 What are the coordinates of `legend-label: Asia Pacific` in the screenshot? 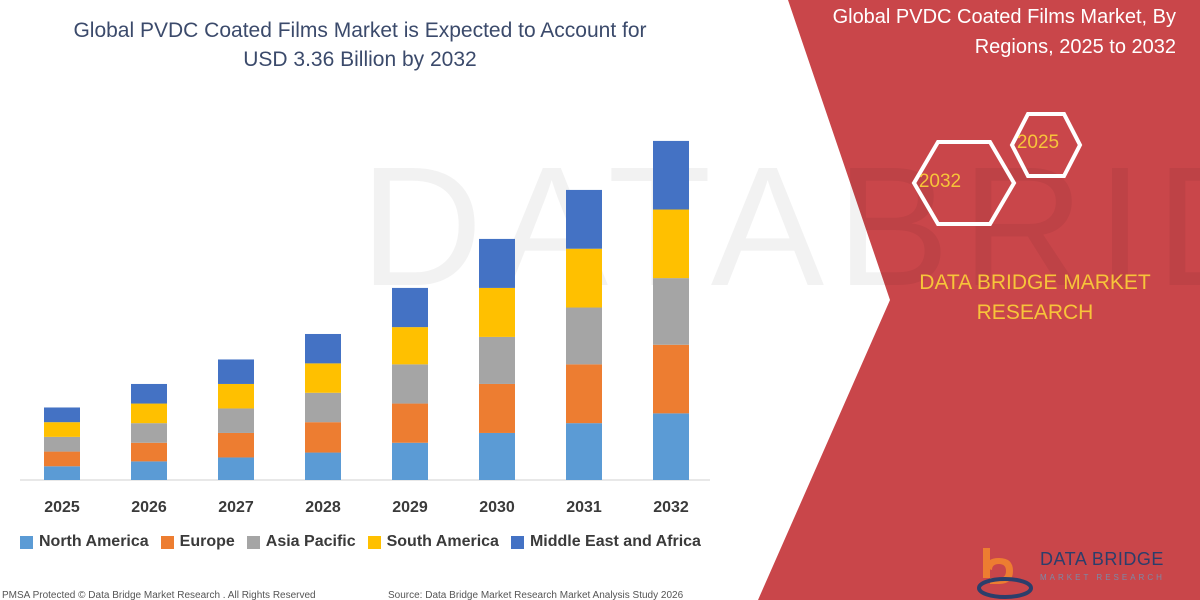 It's located at (310, 541).